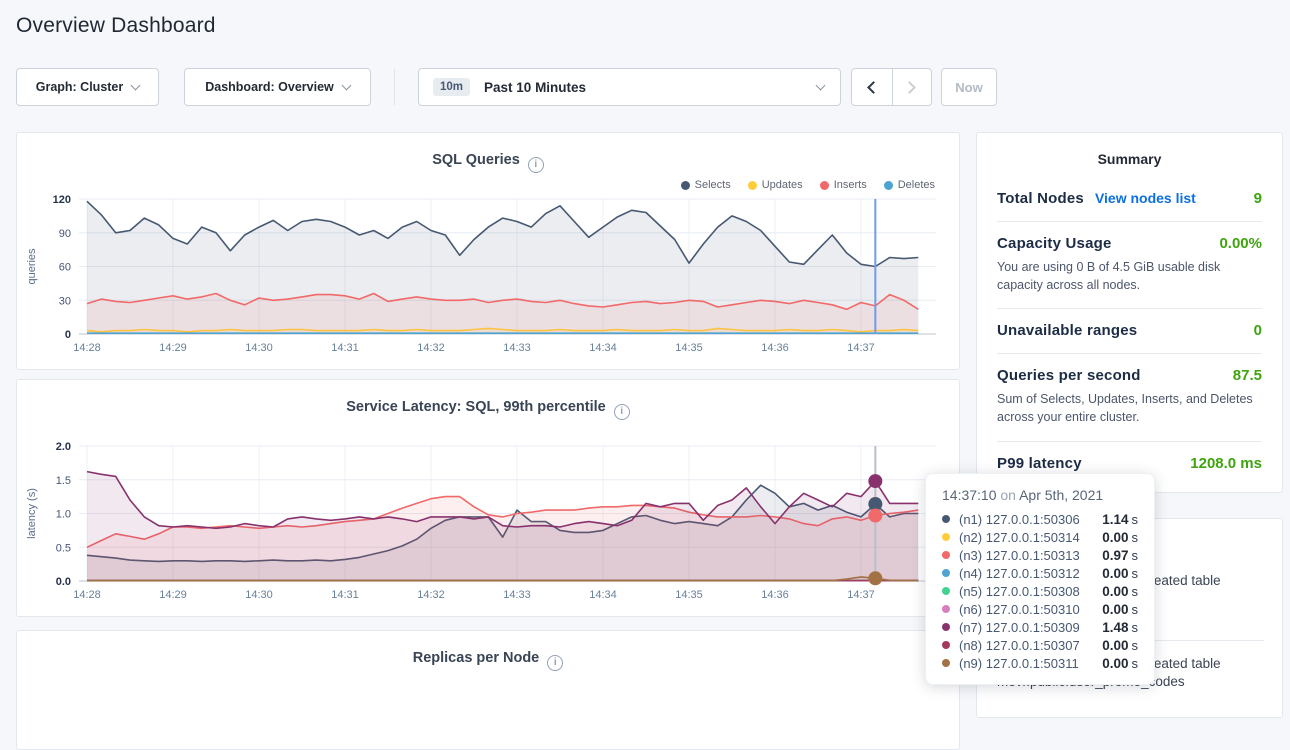 The height and width of the screenshot is (750, 1290). I want to click on summary-row-value: 1208.0 ms, so click(1226, 463).